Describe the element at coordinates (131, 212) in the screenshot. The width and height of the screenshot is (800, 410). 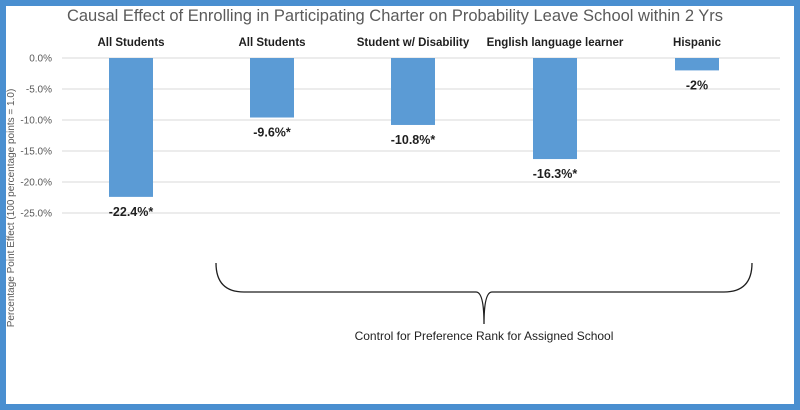
I see `data-label: -22.4%*` at that location.